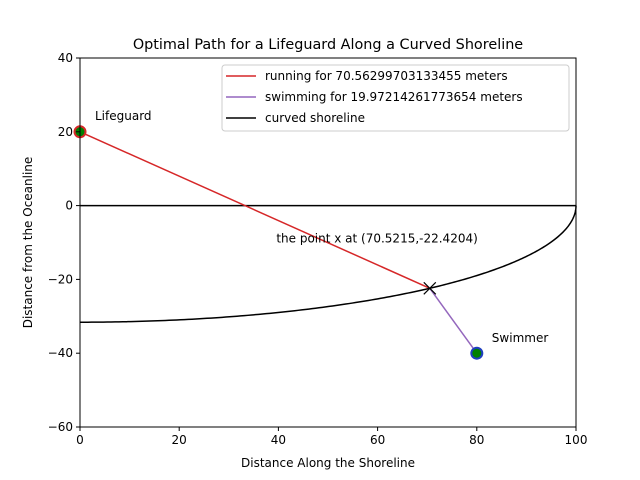  What do you see at coordinates (430, 288) in the screenshot?
I see `crossing-point-marker` at bounding box center [430, 288].